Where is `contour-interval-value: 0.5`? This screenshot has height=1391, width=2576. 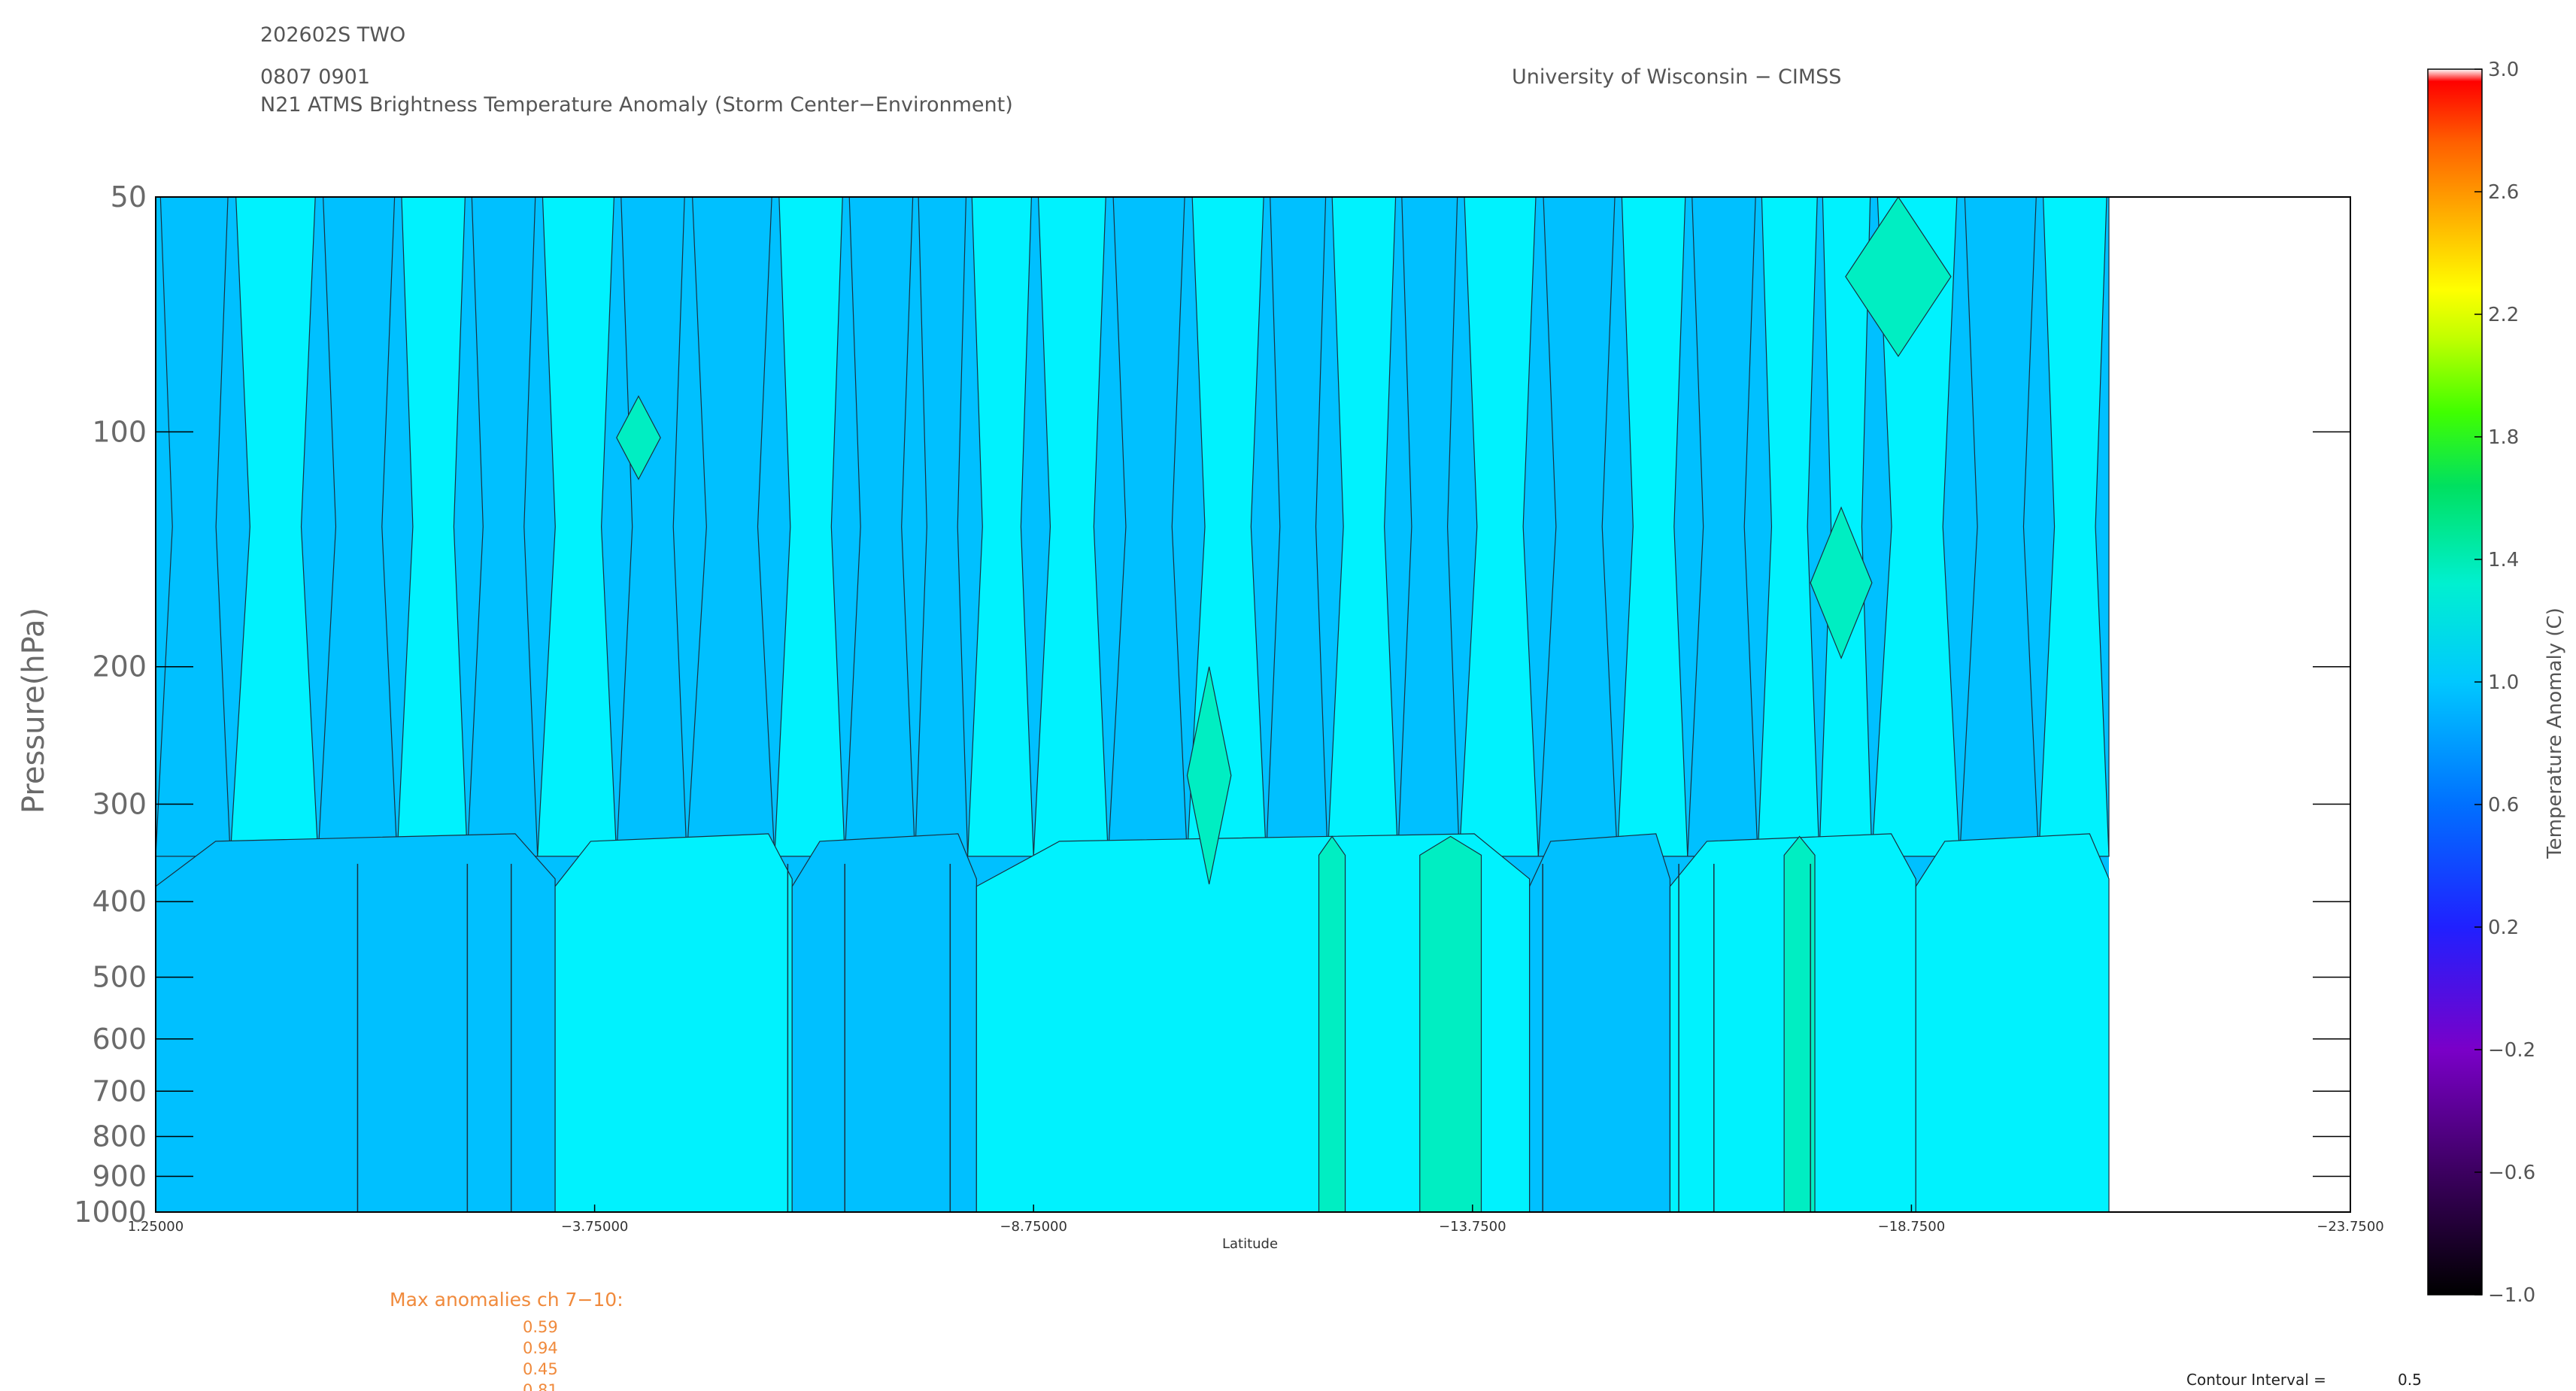 contour-interval-value: 0.5 is located at coordinates (2410, 1380).